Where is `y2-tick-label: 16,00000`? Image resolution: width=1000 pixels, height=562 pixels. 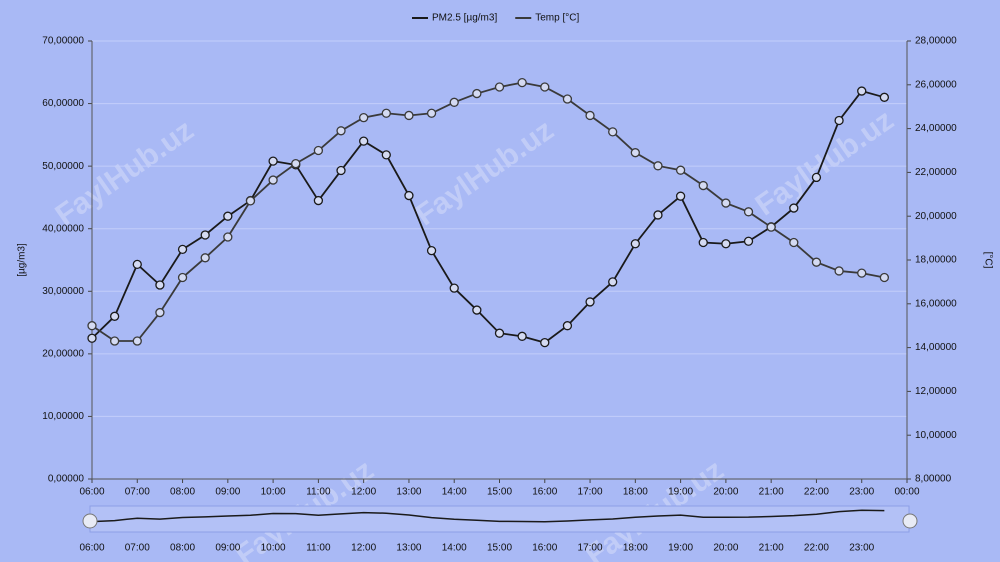 y2-tick-label: 16,00000 is located at coordinates (936, 303).